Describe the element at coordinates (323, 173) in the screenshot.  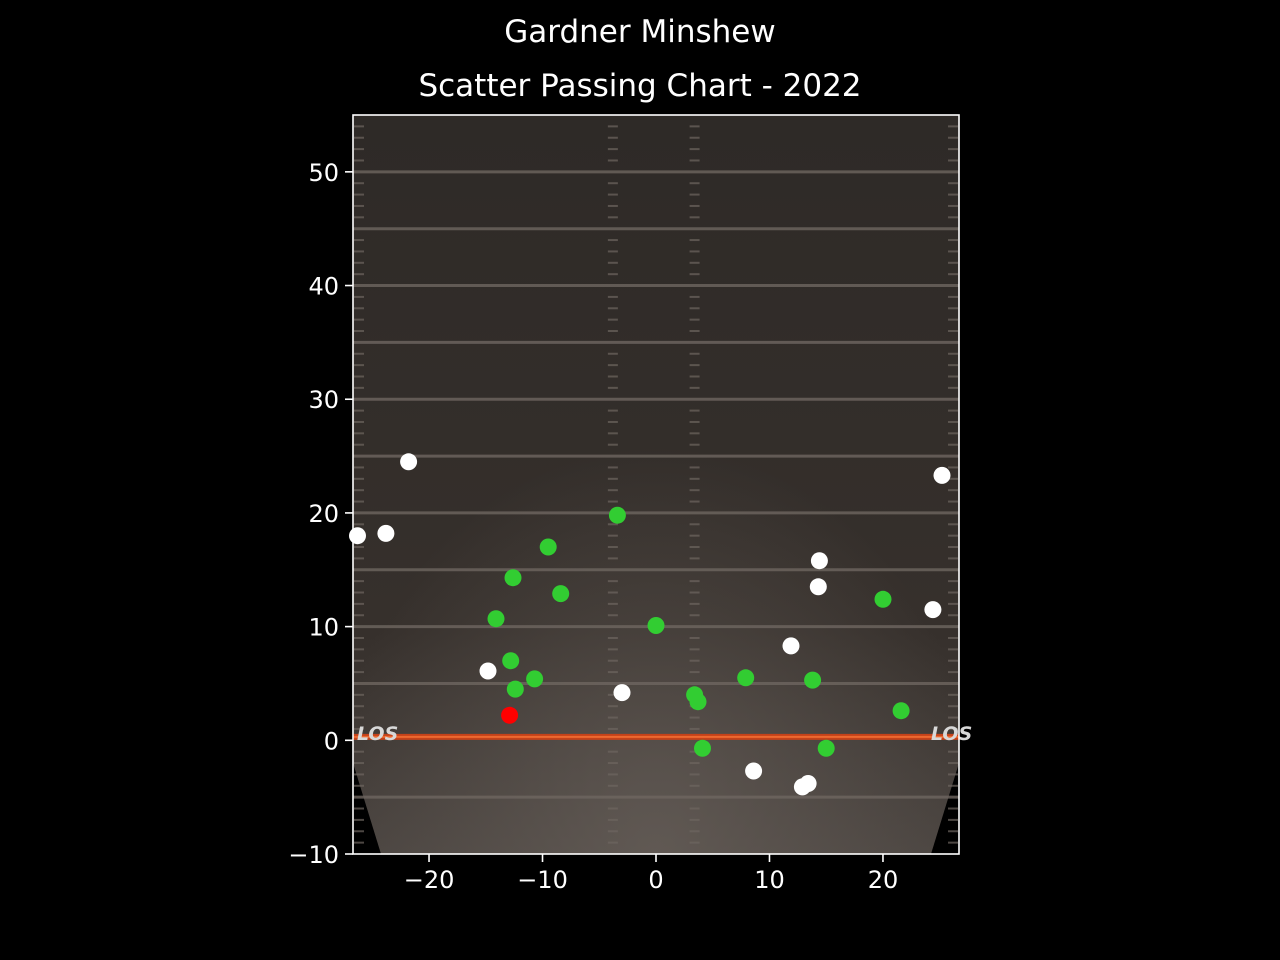
I see `y-tick-label: 50` at that location.